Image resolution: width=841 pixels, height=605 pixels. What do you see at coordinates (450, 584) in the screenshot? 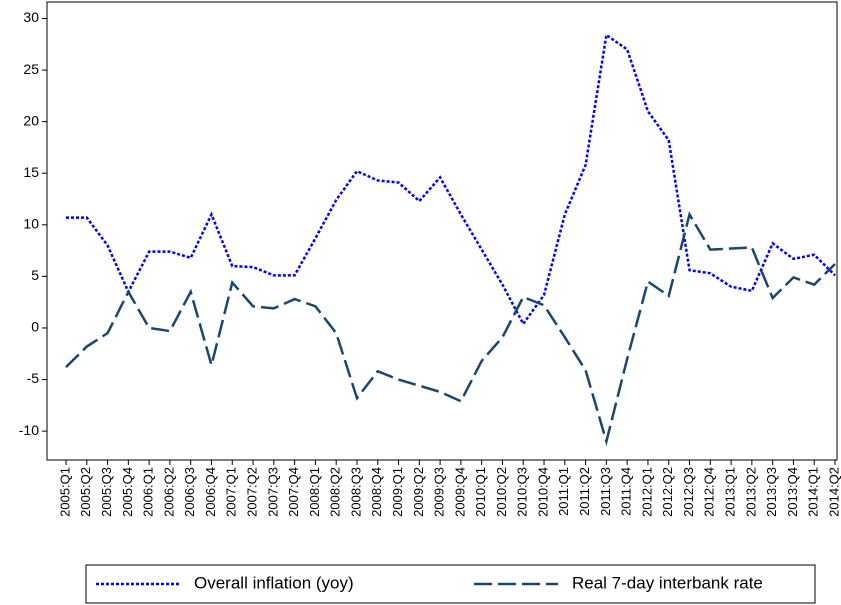
I see `legend-box` at bounding box center [450, 584].